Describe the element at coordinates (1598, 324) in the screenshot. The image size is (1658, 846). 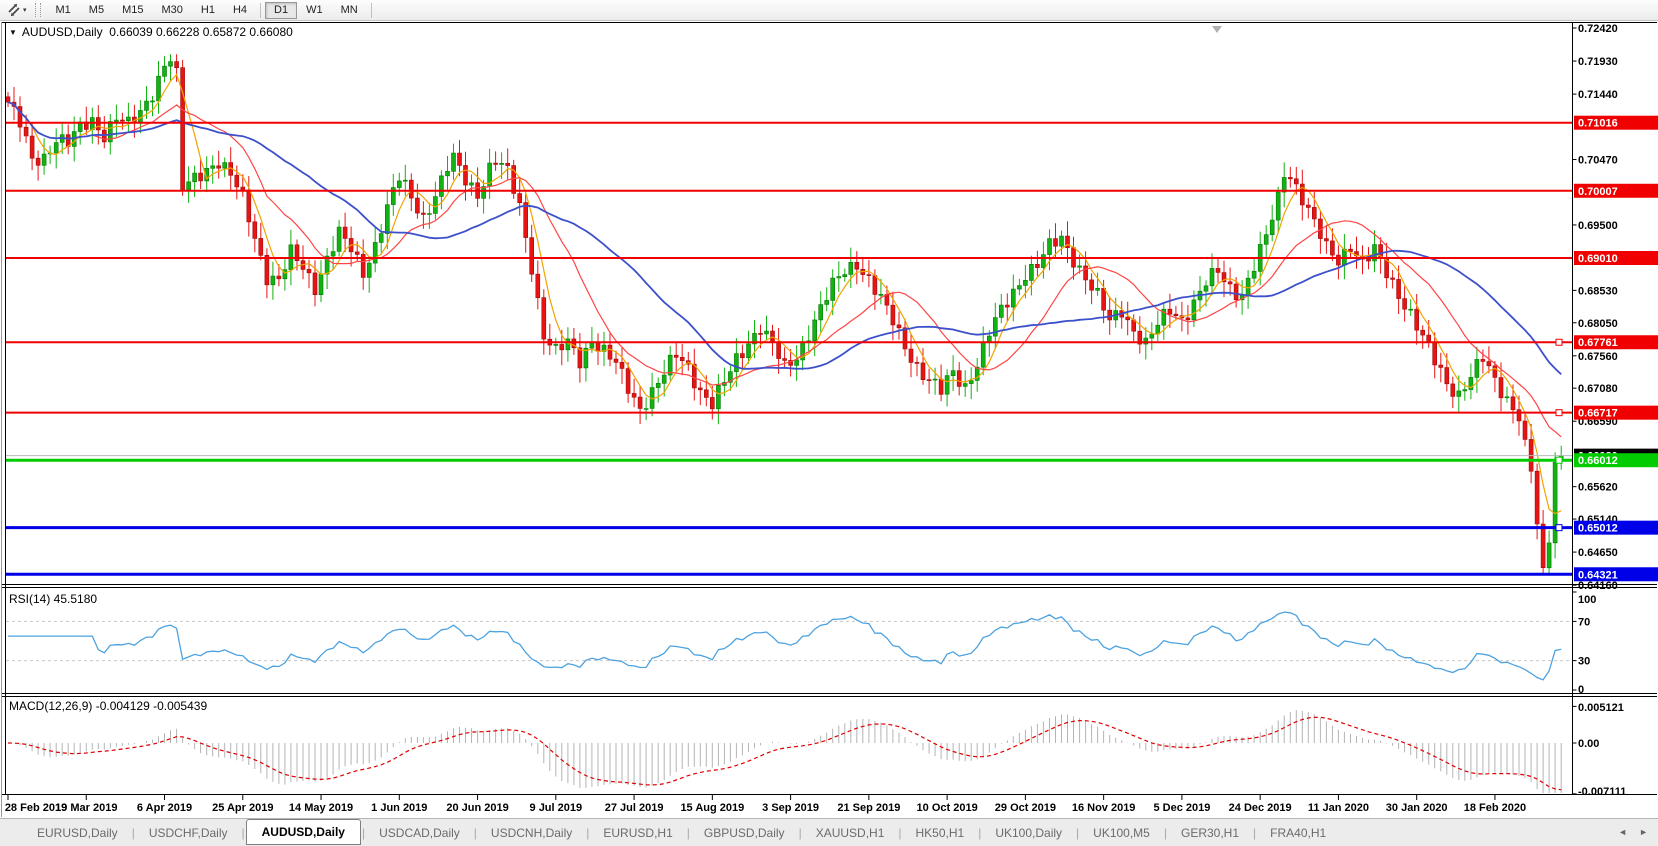
I see `svg-text: 0.68050` at that location.